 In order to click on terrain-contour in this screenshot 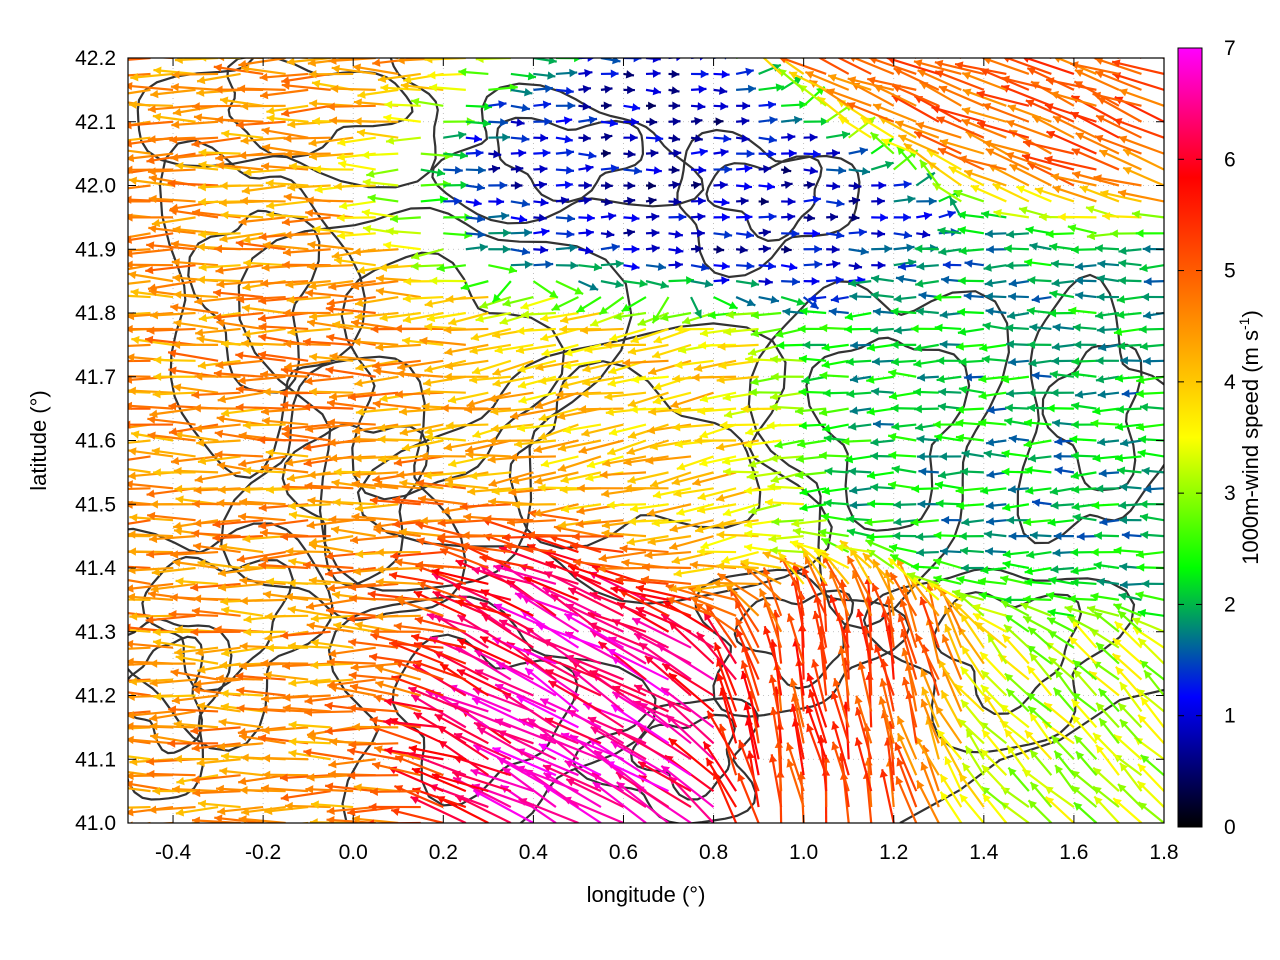, I will do `click(166, 695)`.